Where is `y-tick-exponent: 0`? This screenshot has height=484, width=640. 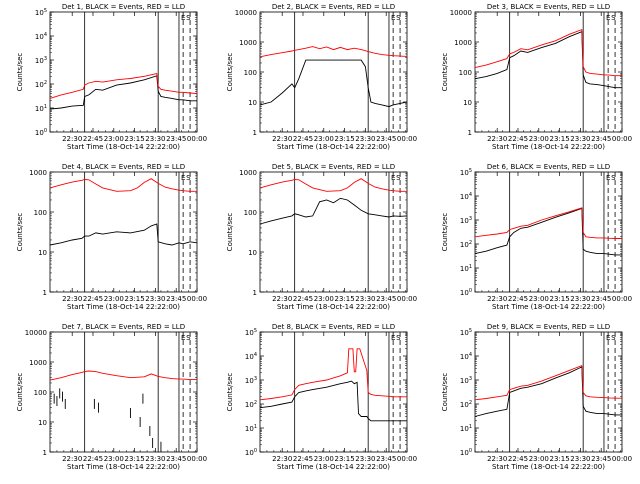 y-tick-exponent: 0 is located at coordinates (255, 451).